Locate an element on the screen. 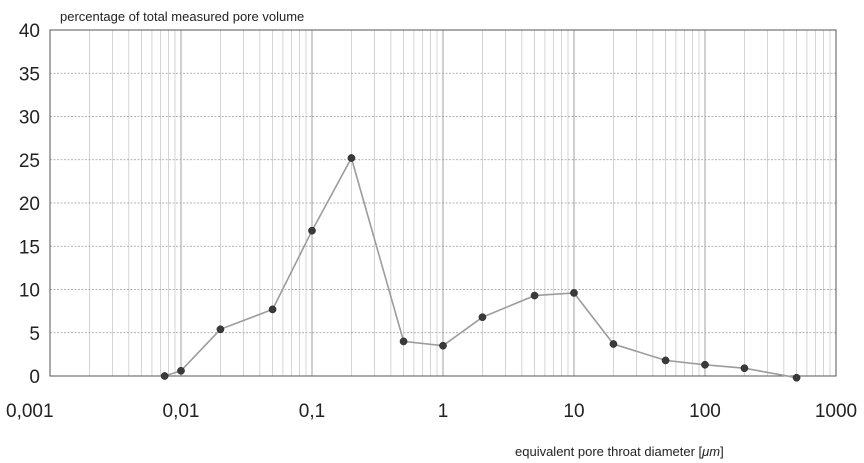  x-tick-label: 1000 is located at coordinates (836, 411).